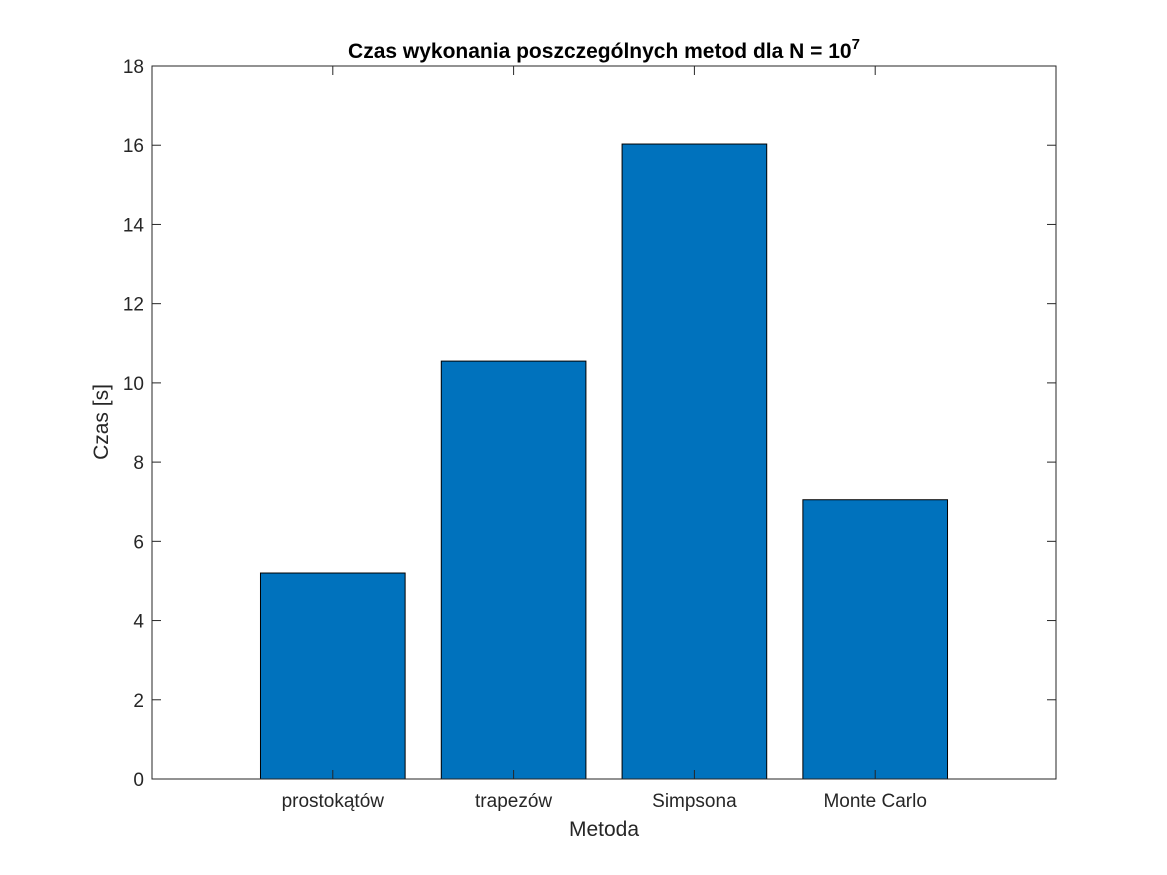 This screenshot has height=875, width=1167. What do you see at coordinates (138, 542) in the screenshot?
I see `y-tick-label: 6` at bounding box center [138, 542].